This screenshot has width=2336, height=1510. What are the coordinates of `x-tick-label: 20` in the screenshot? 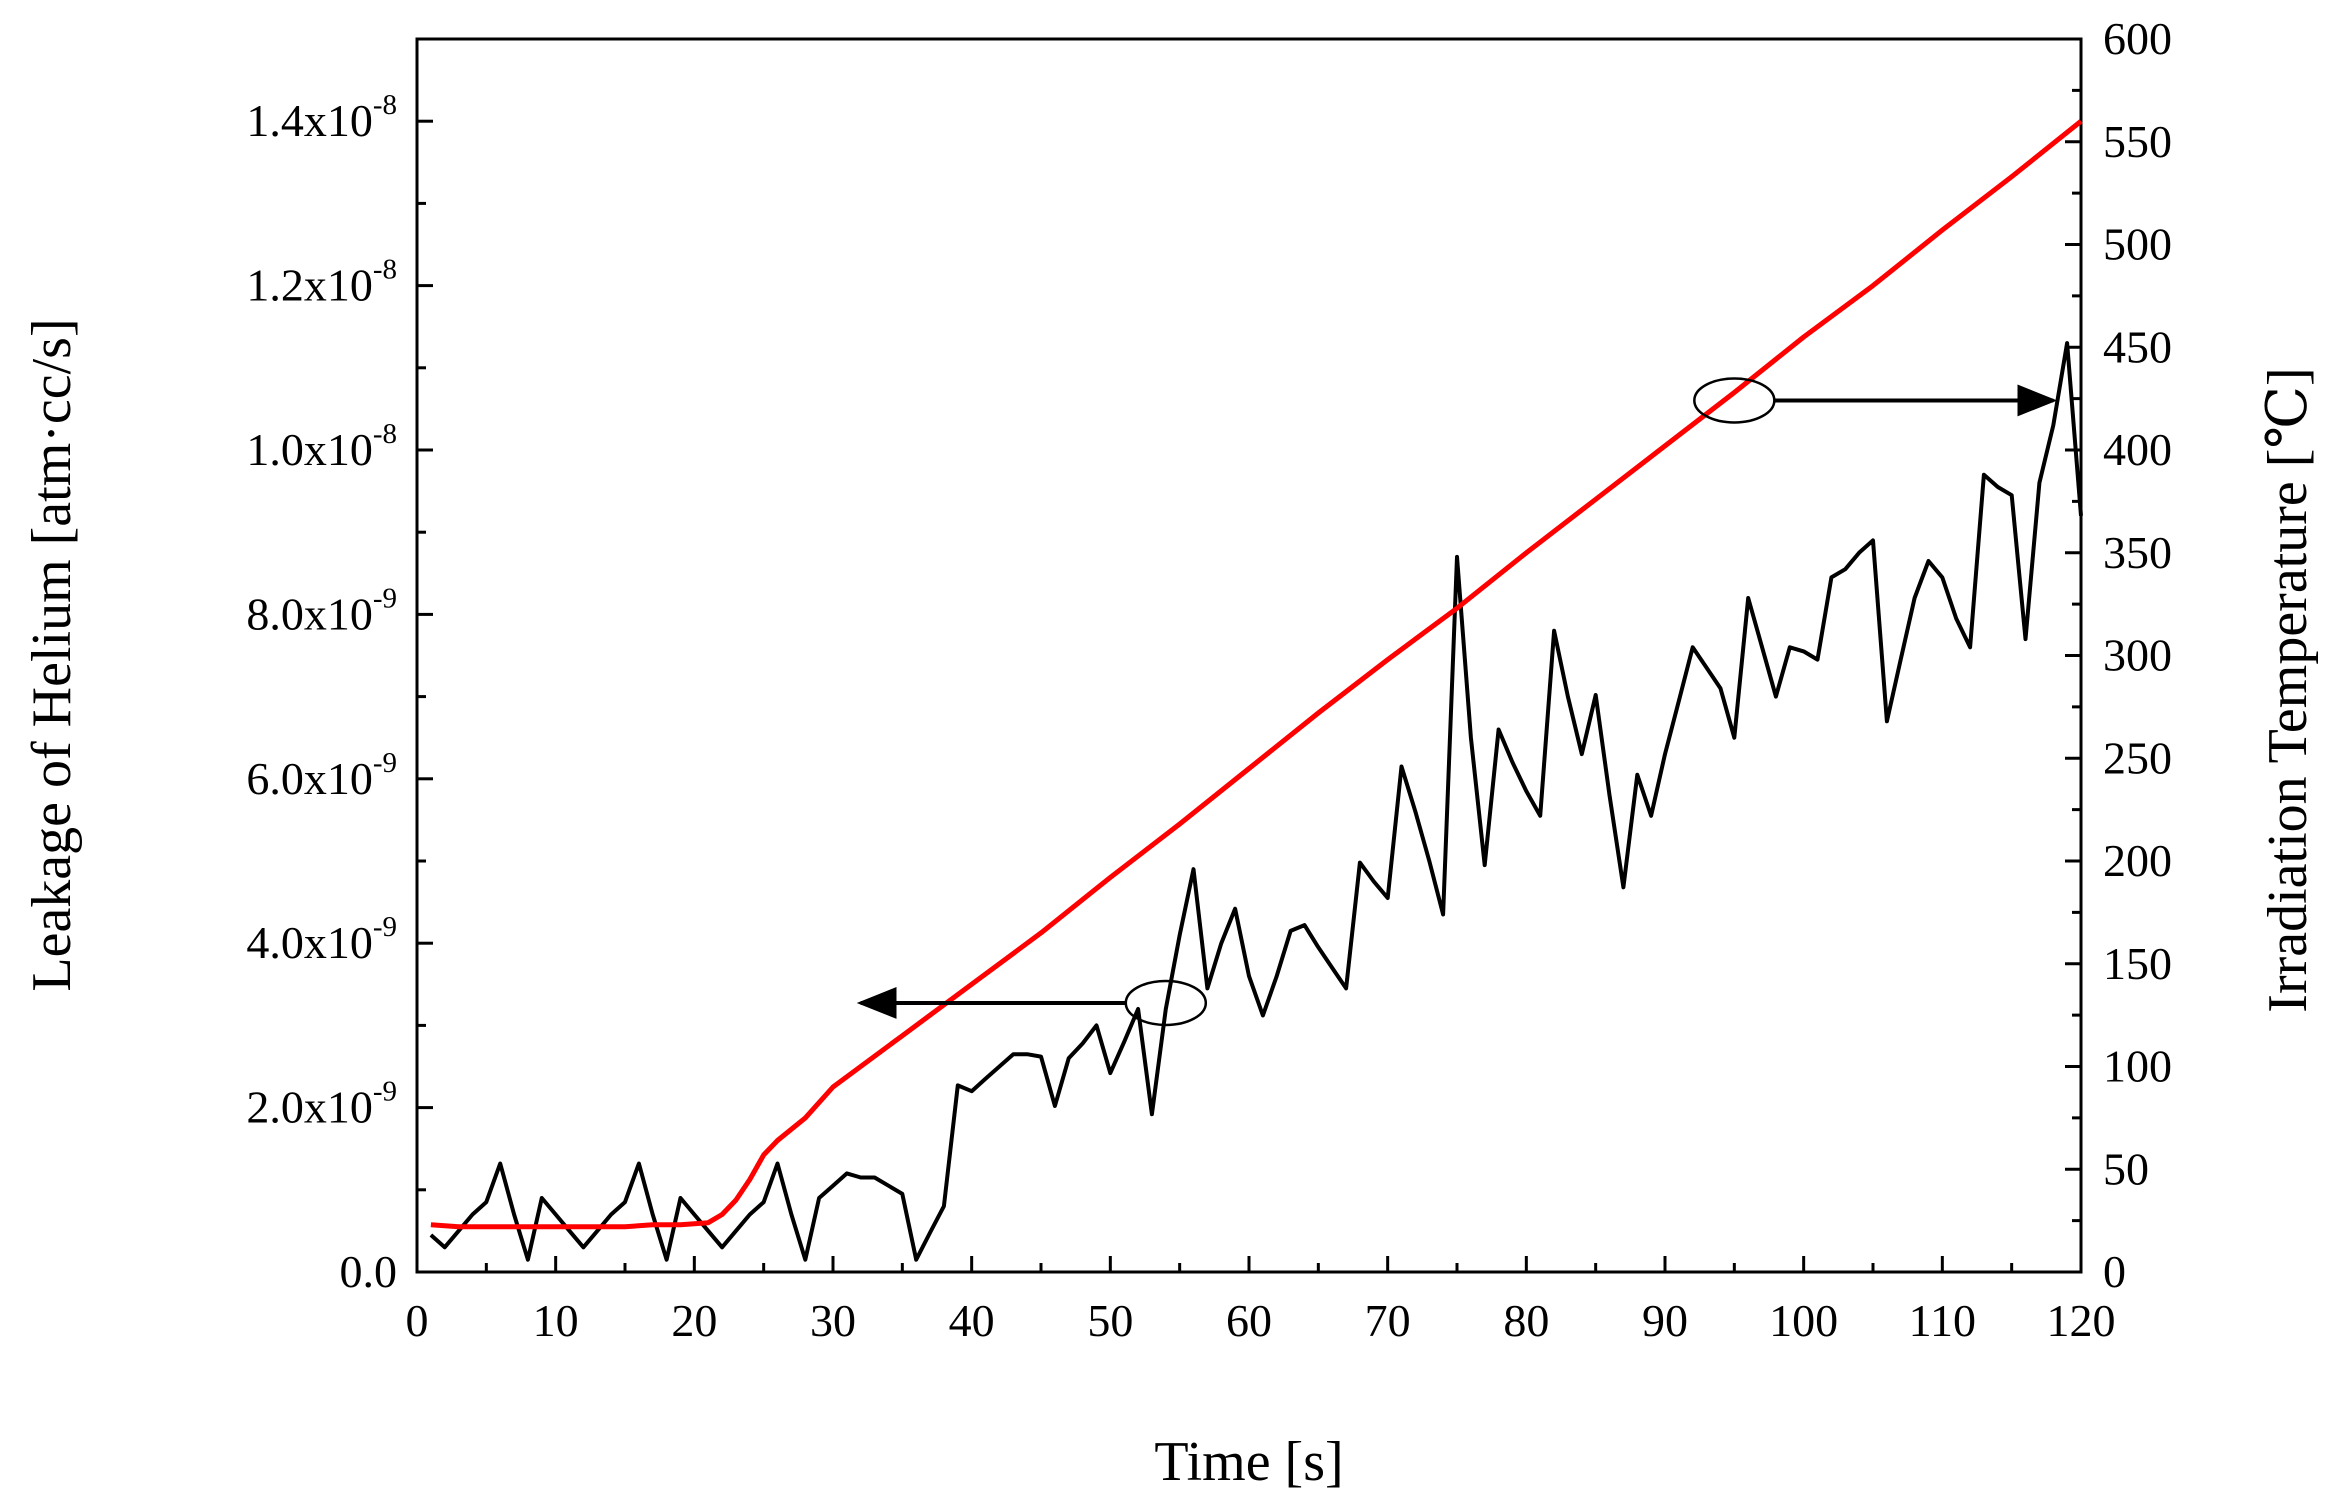 It's located at (694, 1320).